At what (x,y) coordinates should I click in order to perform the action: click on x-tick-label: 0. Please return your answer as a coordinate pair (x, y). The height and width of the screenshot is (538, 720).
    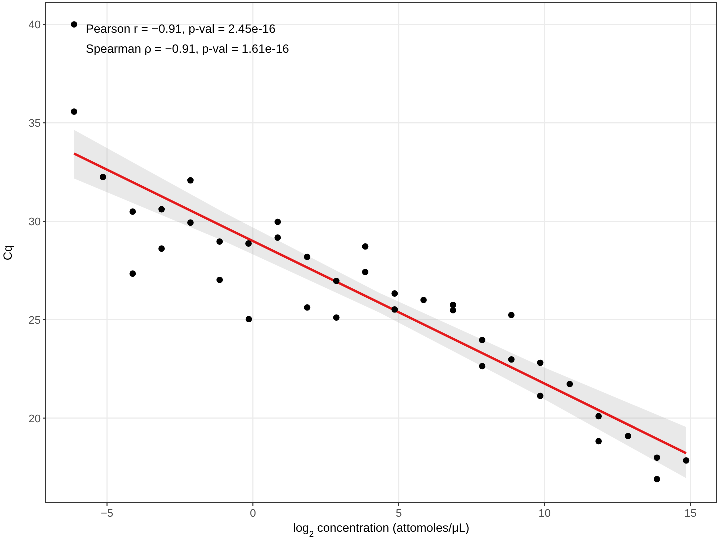
    Looking at the image, I should click on (253, 514).